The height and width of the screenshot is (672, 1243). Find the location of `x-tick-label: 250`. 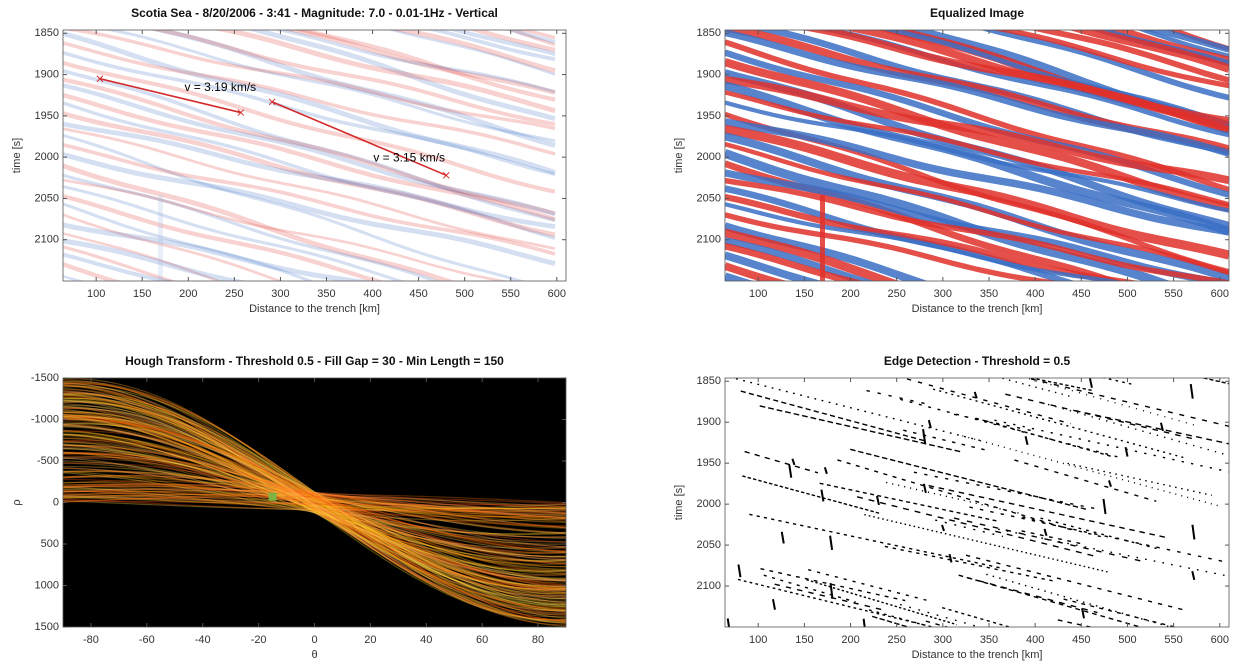

x-tick-label: 250 is located at coordinates (897, 640).